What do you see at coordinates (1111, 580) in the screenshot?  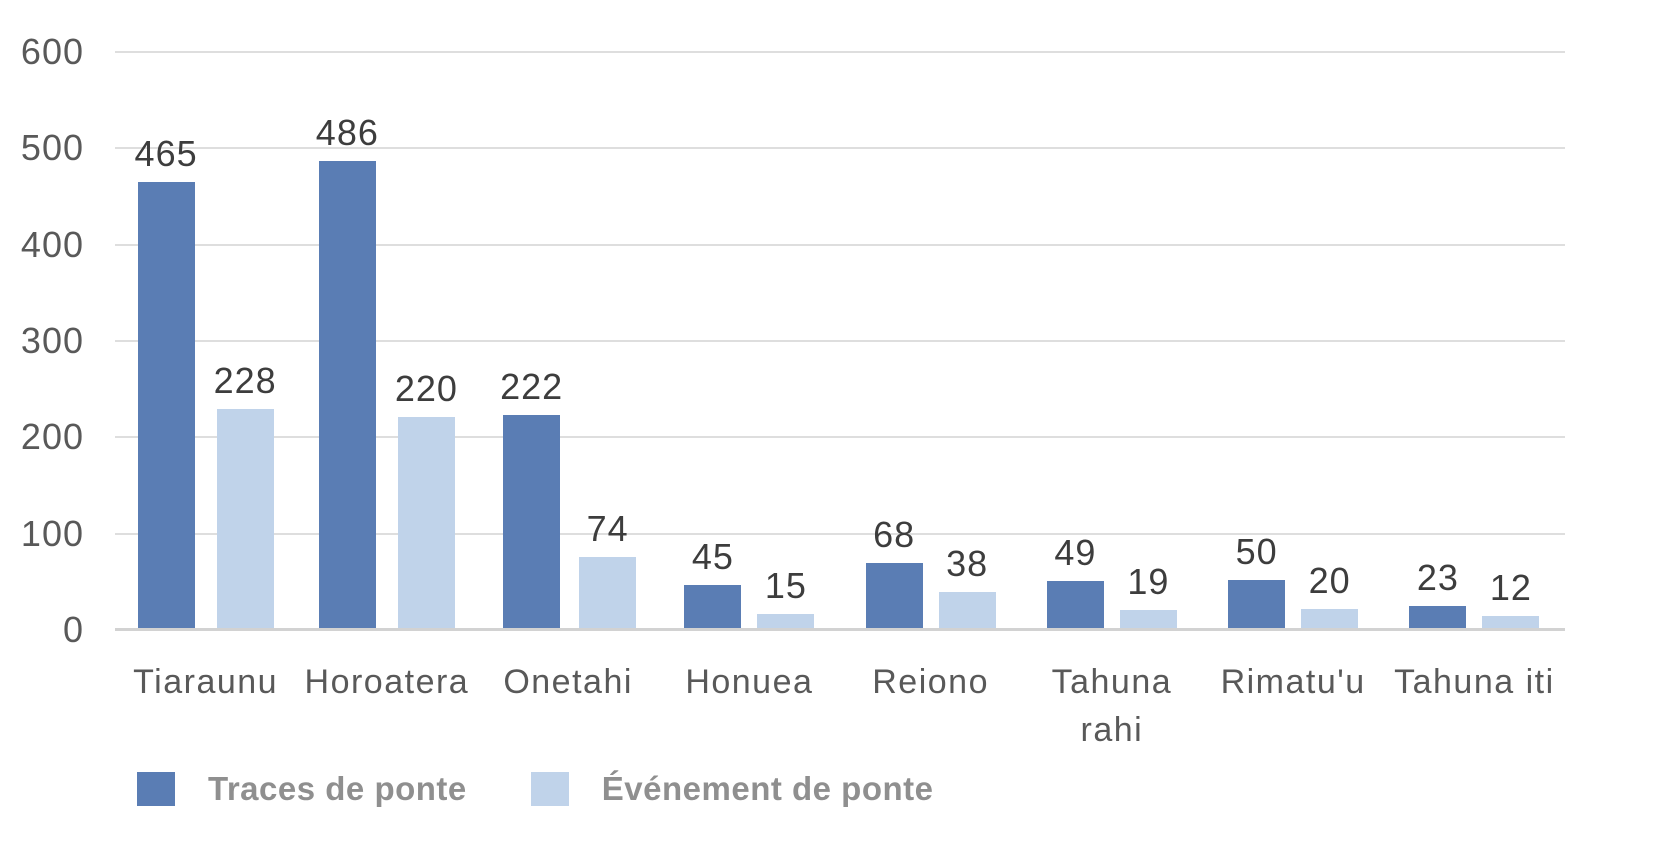 I see `bar-group-tahuna-rahi: 49 19` at bounding box center [1111, 580].